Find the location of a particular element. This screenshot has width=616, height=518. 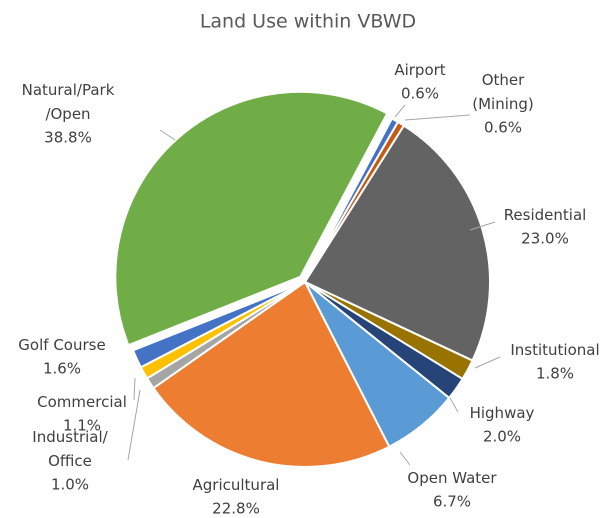

value-label: 1.0% is located at coordinates (70, 485).